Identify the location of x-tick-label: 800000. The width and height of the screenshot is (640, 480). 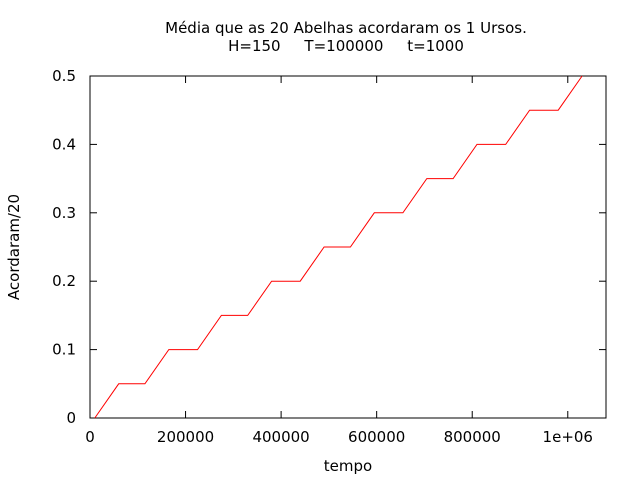
(472, 437).